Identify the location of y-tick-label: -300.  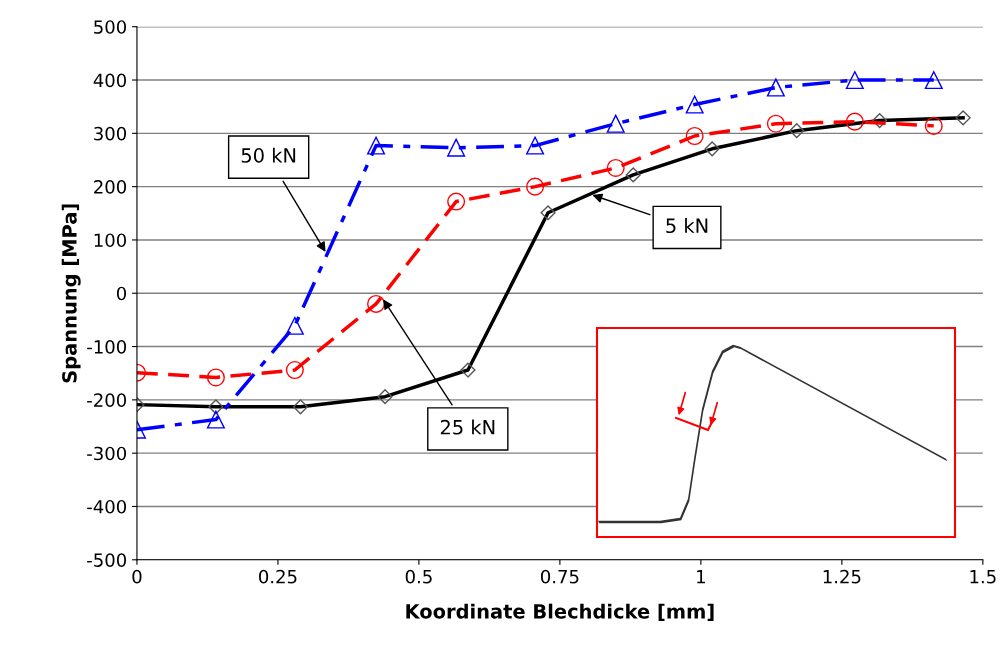
(107, 453).